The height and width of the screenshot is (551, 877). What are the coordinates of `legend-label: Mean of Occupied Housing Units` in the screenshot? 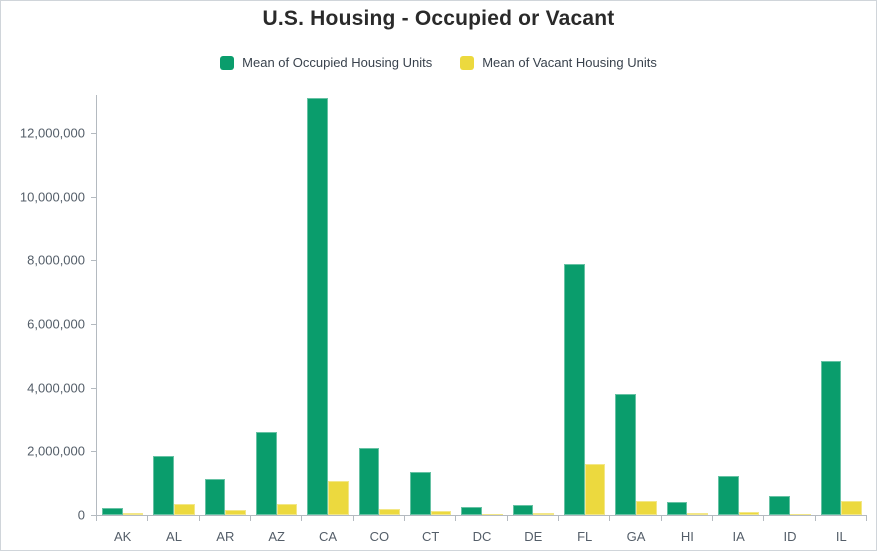 It's located at (337, 62).